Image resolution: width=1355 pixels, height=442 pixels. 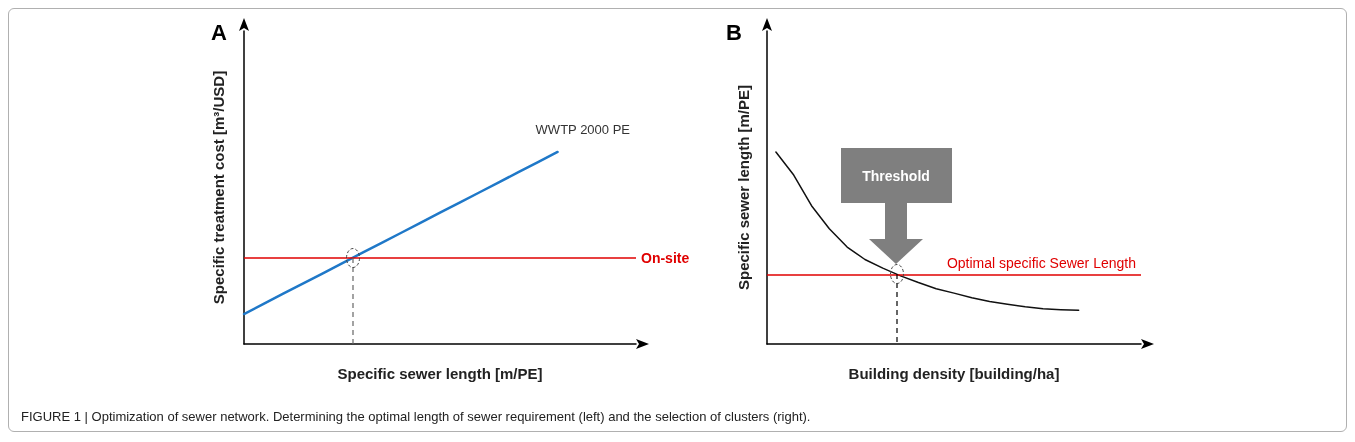 I want to click on chart-title: A, so click(x=219, y=32).